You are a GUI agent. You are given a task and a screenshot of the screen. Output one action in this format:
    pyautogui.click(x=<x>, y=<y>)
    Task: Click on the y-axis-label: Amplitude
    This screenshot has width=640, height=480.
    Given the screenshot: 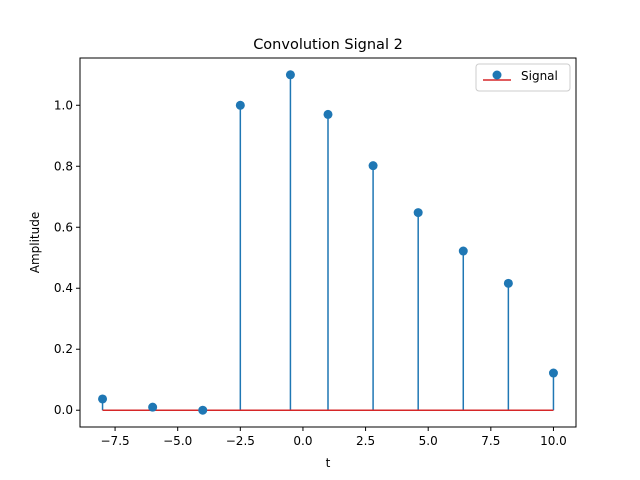 What is the action you would take?
    pyautogui.click(x=35, y=243)
    